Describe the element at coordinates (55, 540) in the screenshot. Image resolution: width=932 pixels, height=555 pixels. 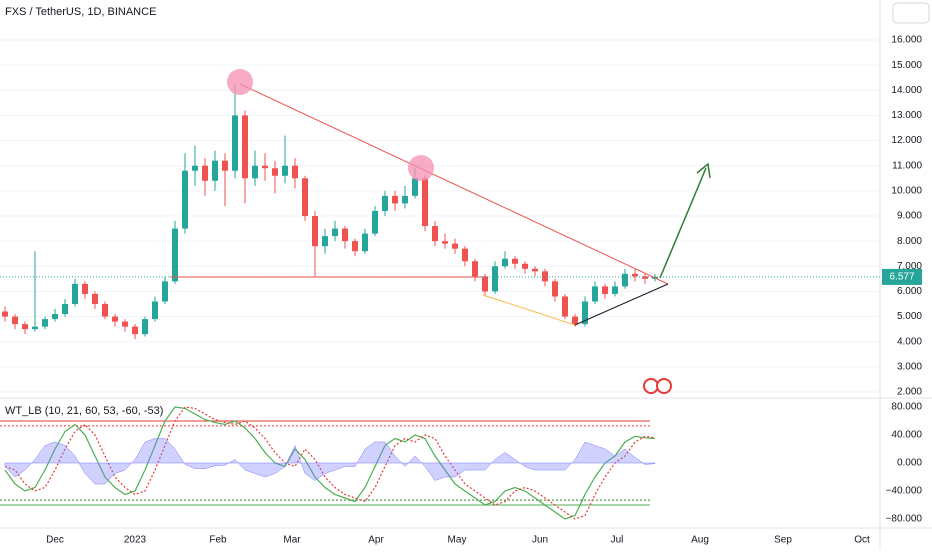
I see `x-tick-label: Dec` at that location.